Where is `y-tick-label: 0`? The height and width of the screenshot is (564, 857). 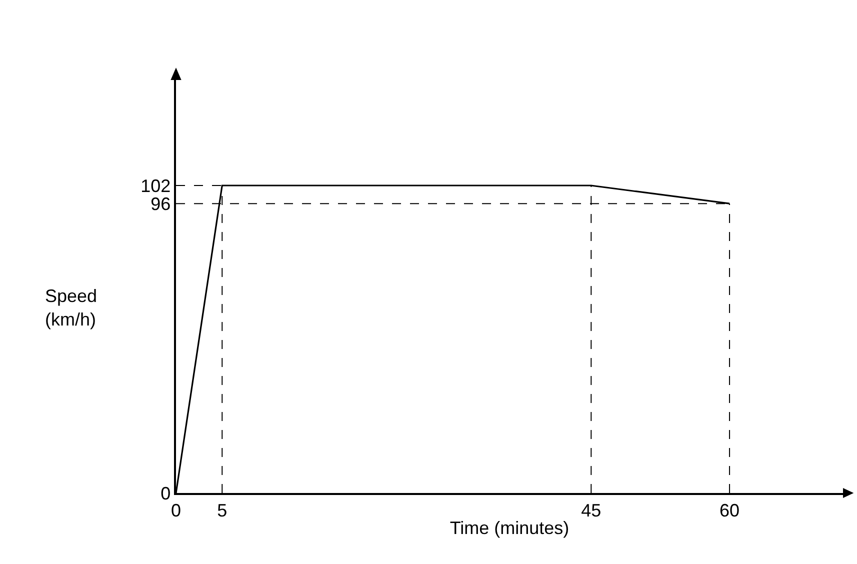 y-tick-label: 0 is located at coordinates (165, 493).